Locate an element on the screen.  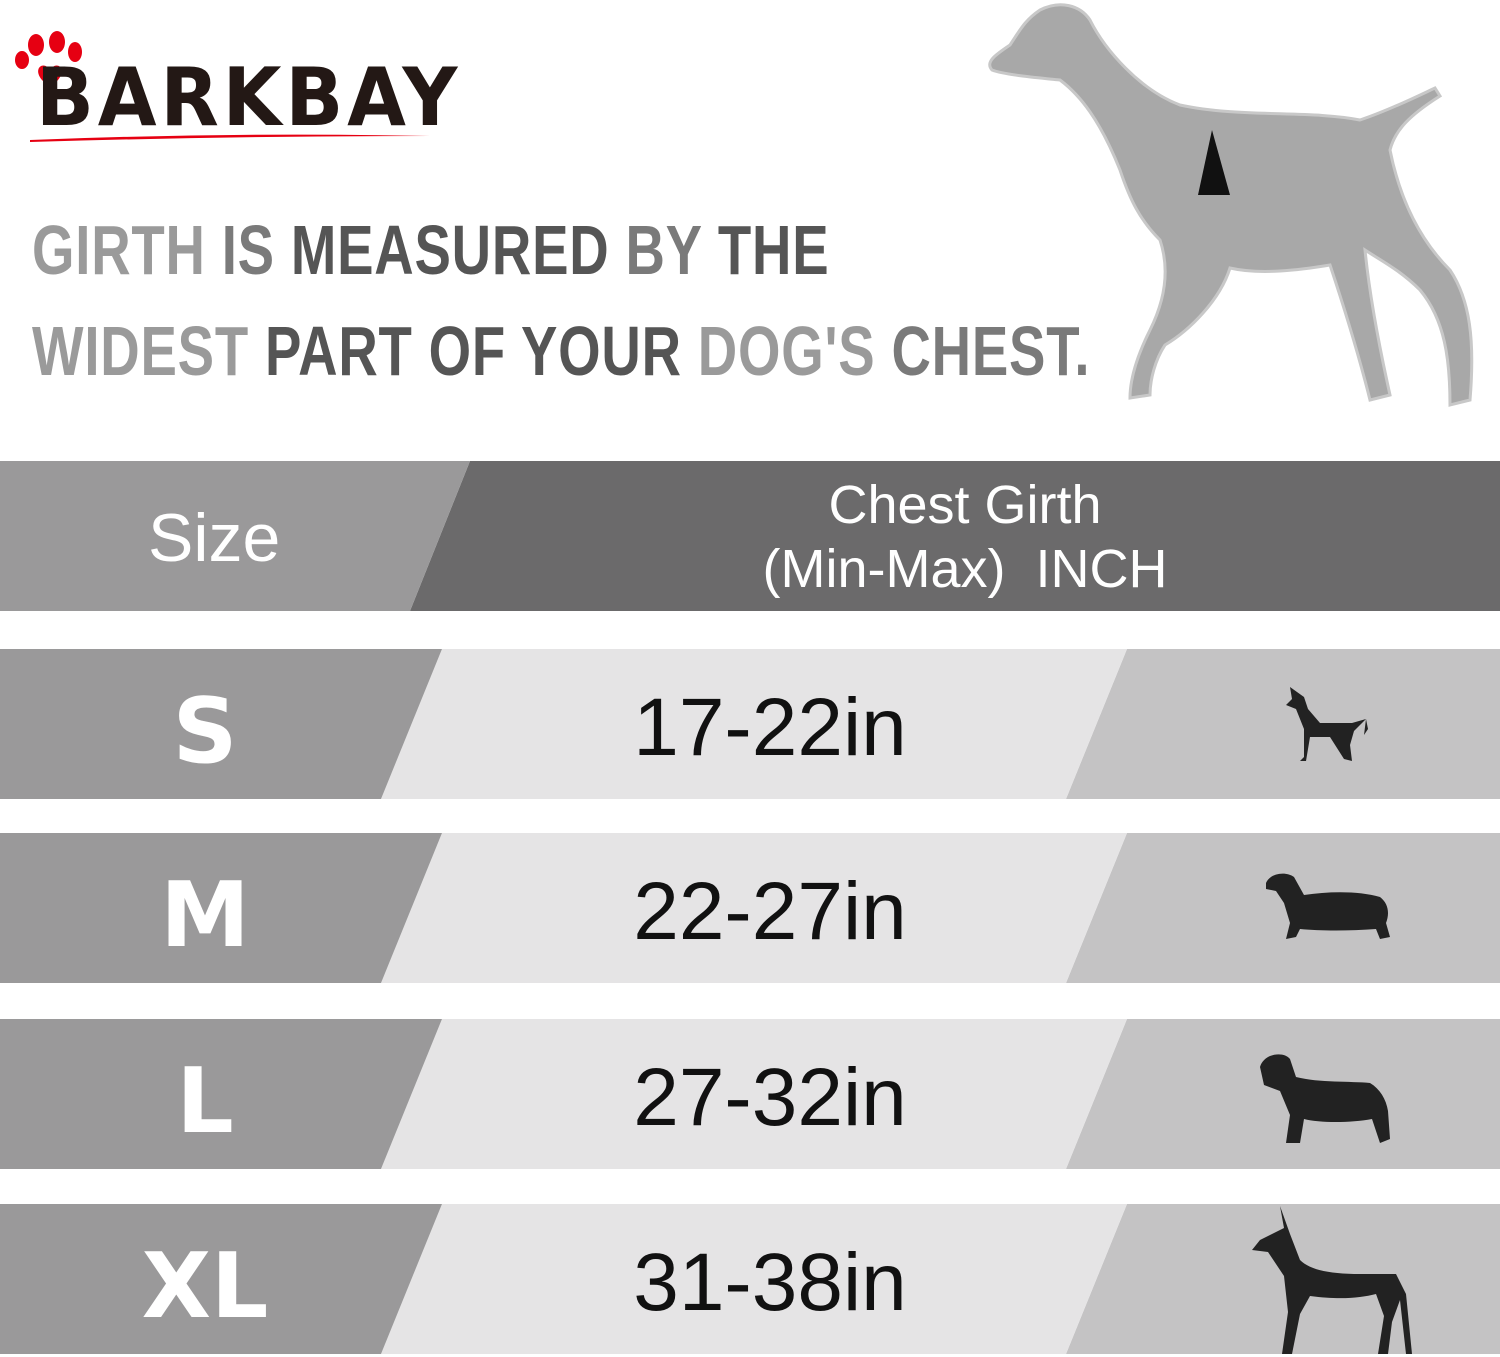
paw-icon is located at coordinates (48, 59).